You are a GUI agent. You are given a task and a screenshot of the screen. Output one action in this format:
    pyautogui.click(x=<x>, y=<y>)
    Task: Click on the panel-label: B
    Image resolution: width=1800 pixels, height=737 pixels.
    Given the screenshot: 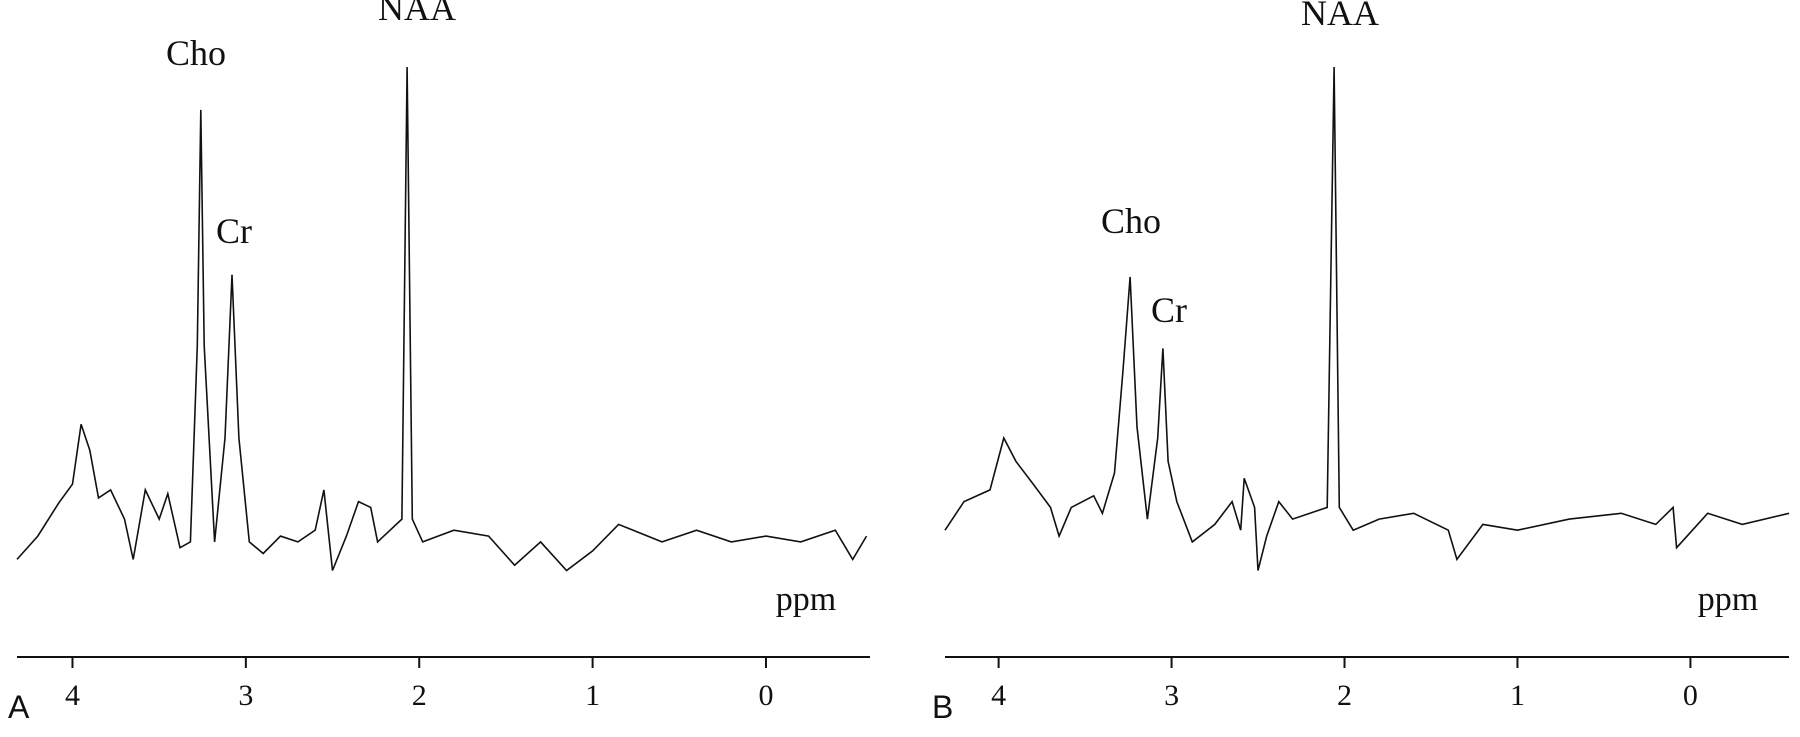 What is the action you would take?
    pyautogui.click(x=942, y=707)
    